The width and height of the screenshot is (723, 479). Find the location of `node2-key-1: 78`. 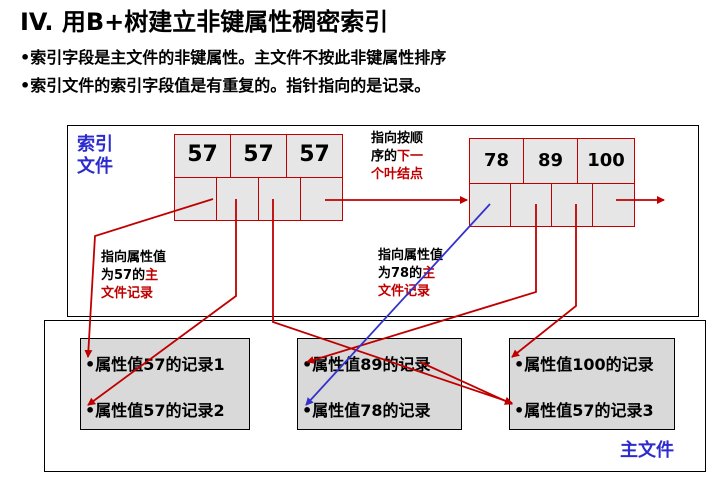

node2-key-1: 78 is located at coordinates (496, 161).